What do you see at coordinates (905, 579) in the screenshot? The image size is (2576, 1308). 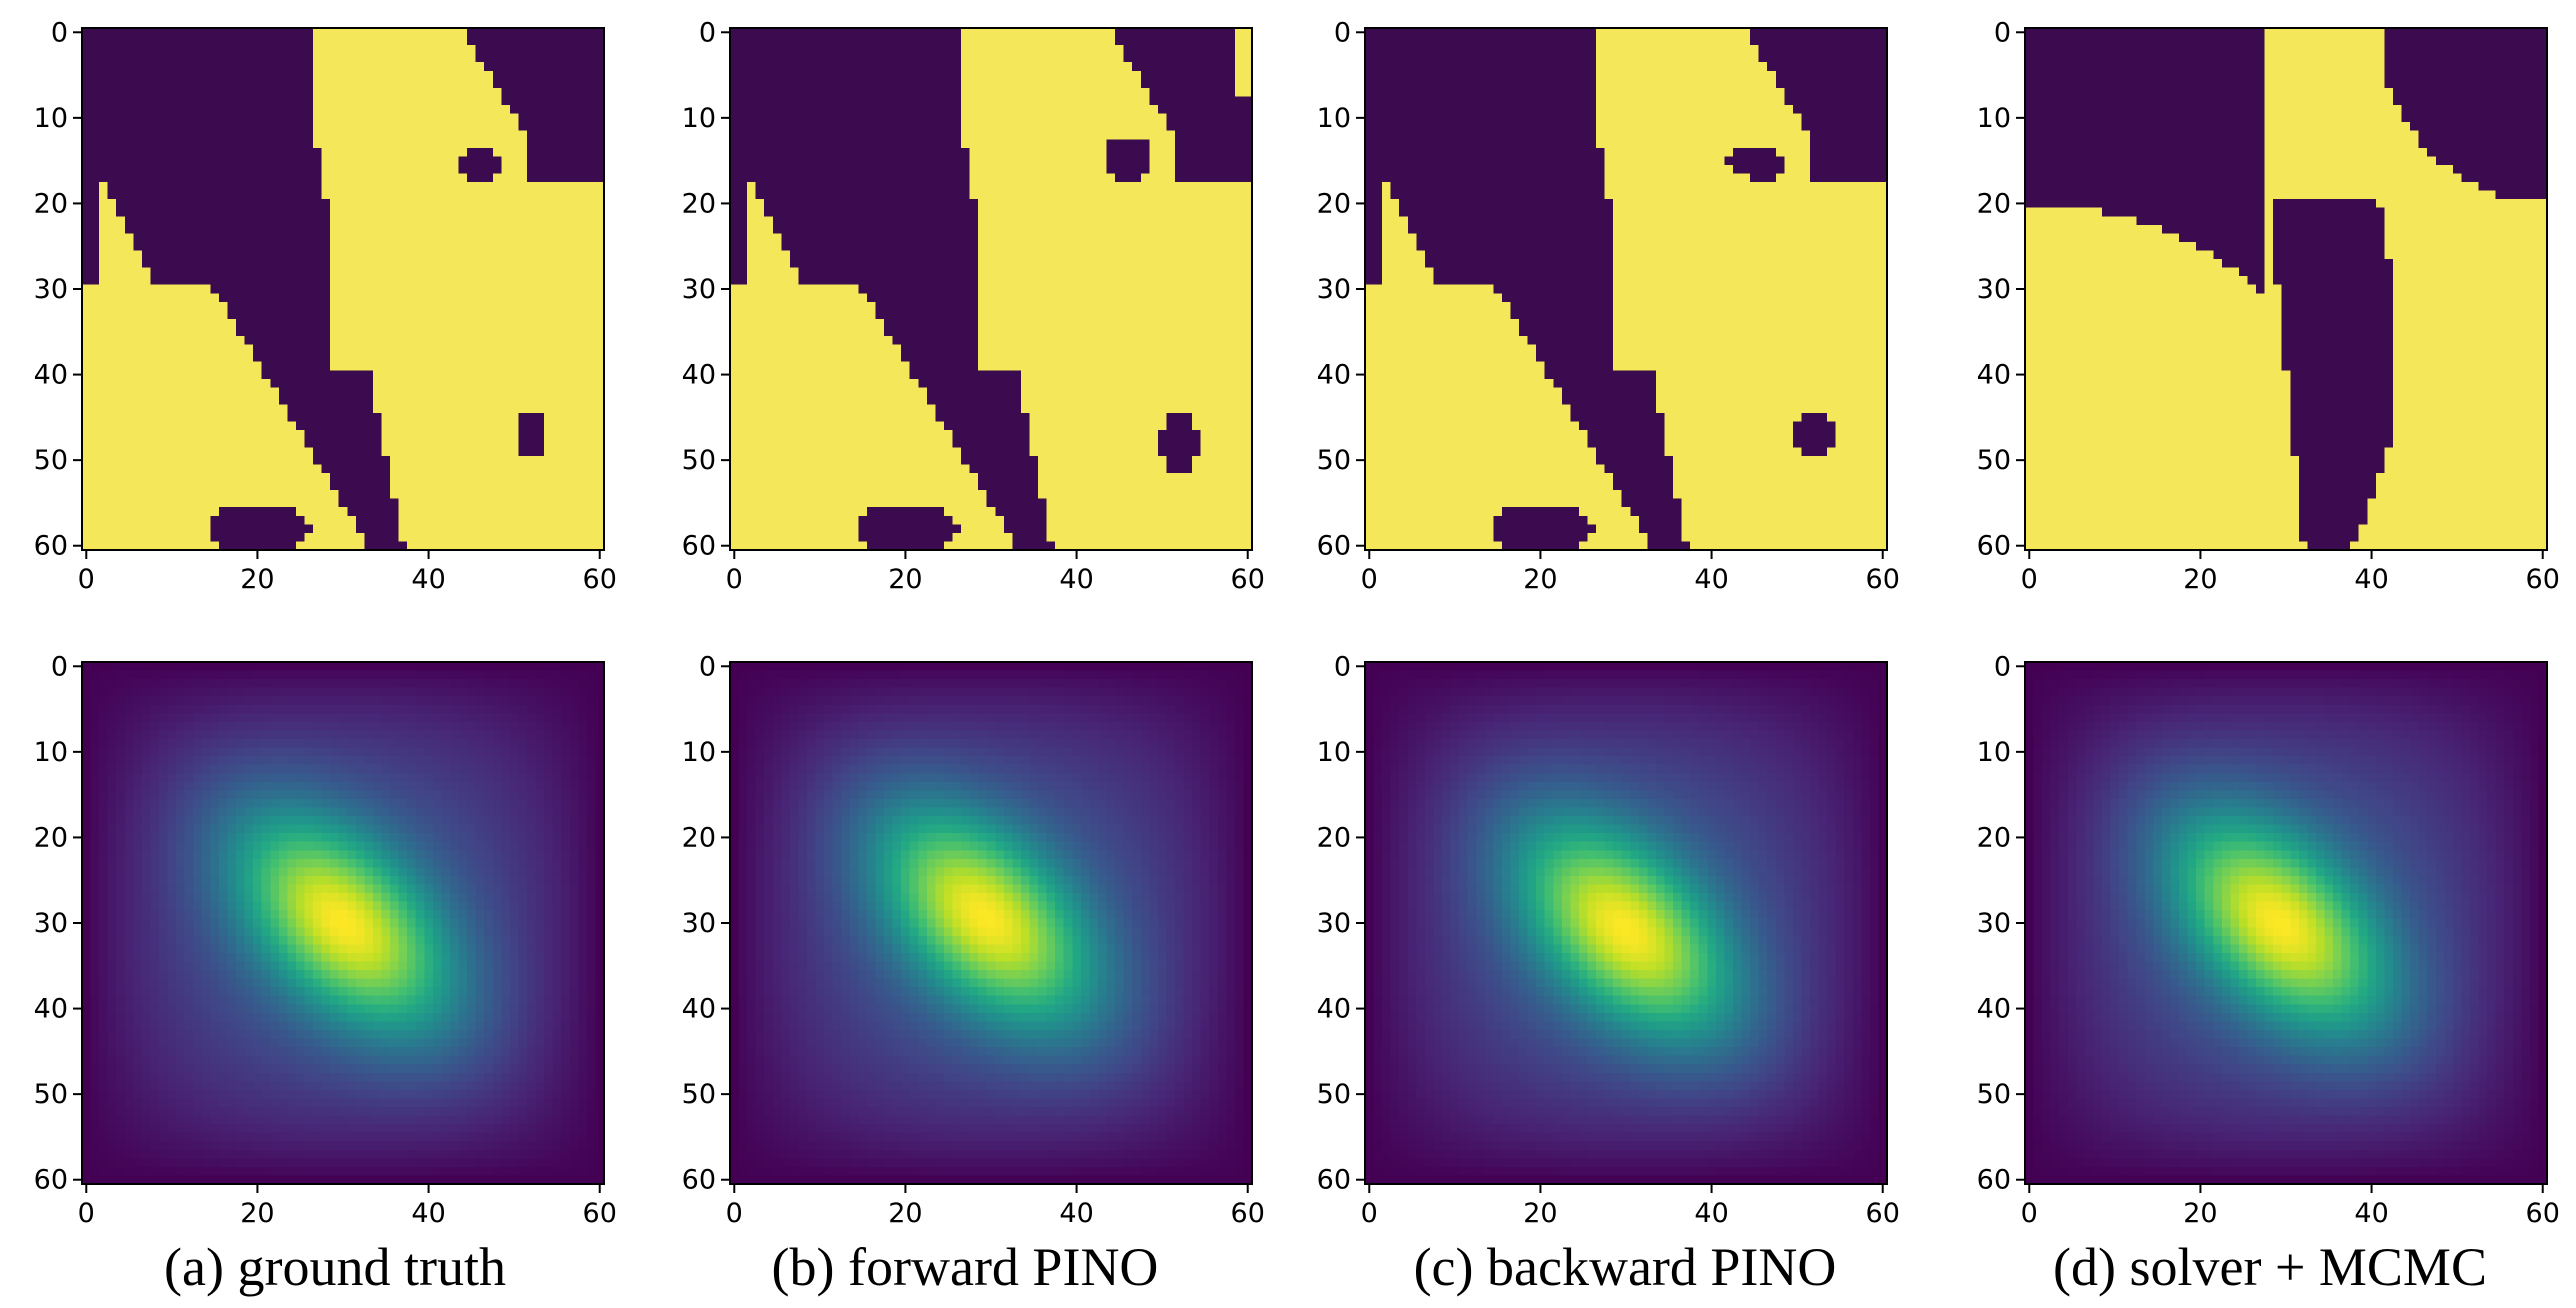 I see `x-tick-label: 20` at bounding box center [905, 579].